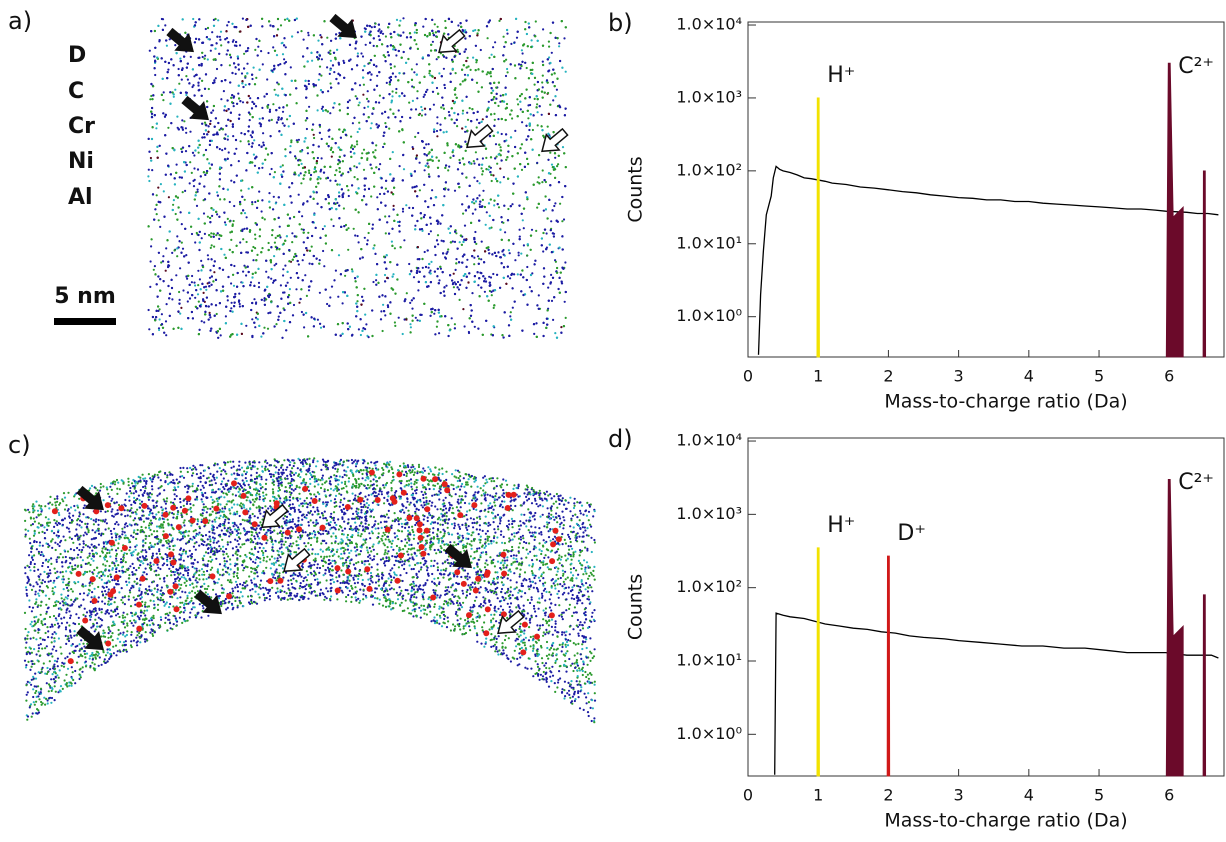 The image size is (1226, 842). I want to click on element-label: Cr, so click(81, 126).